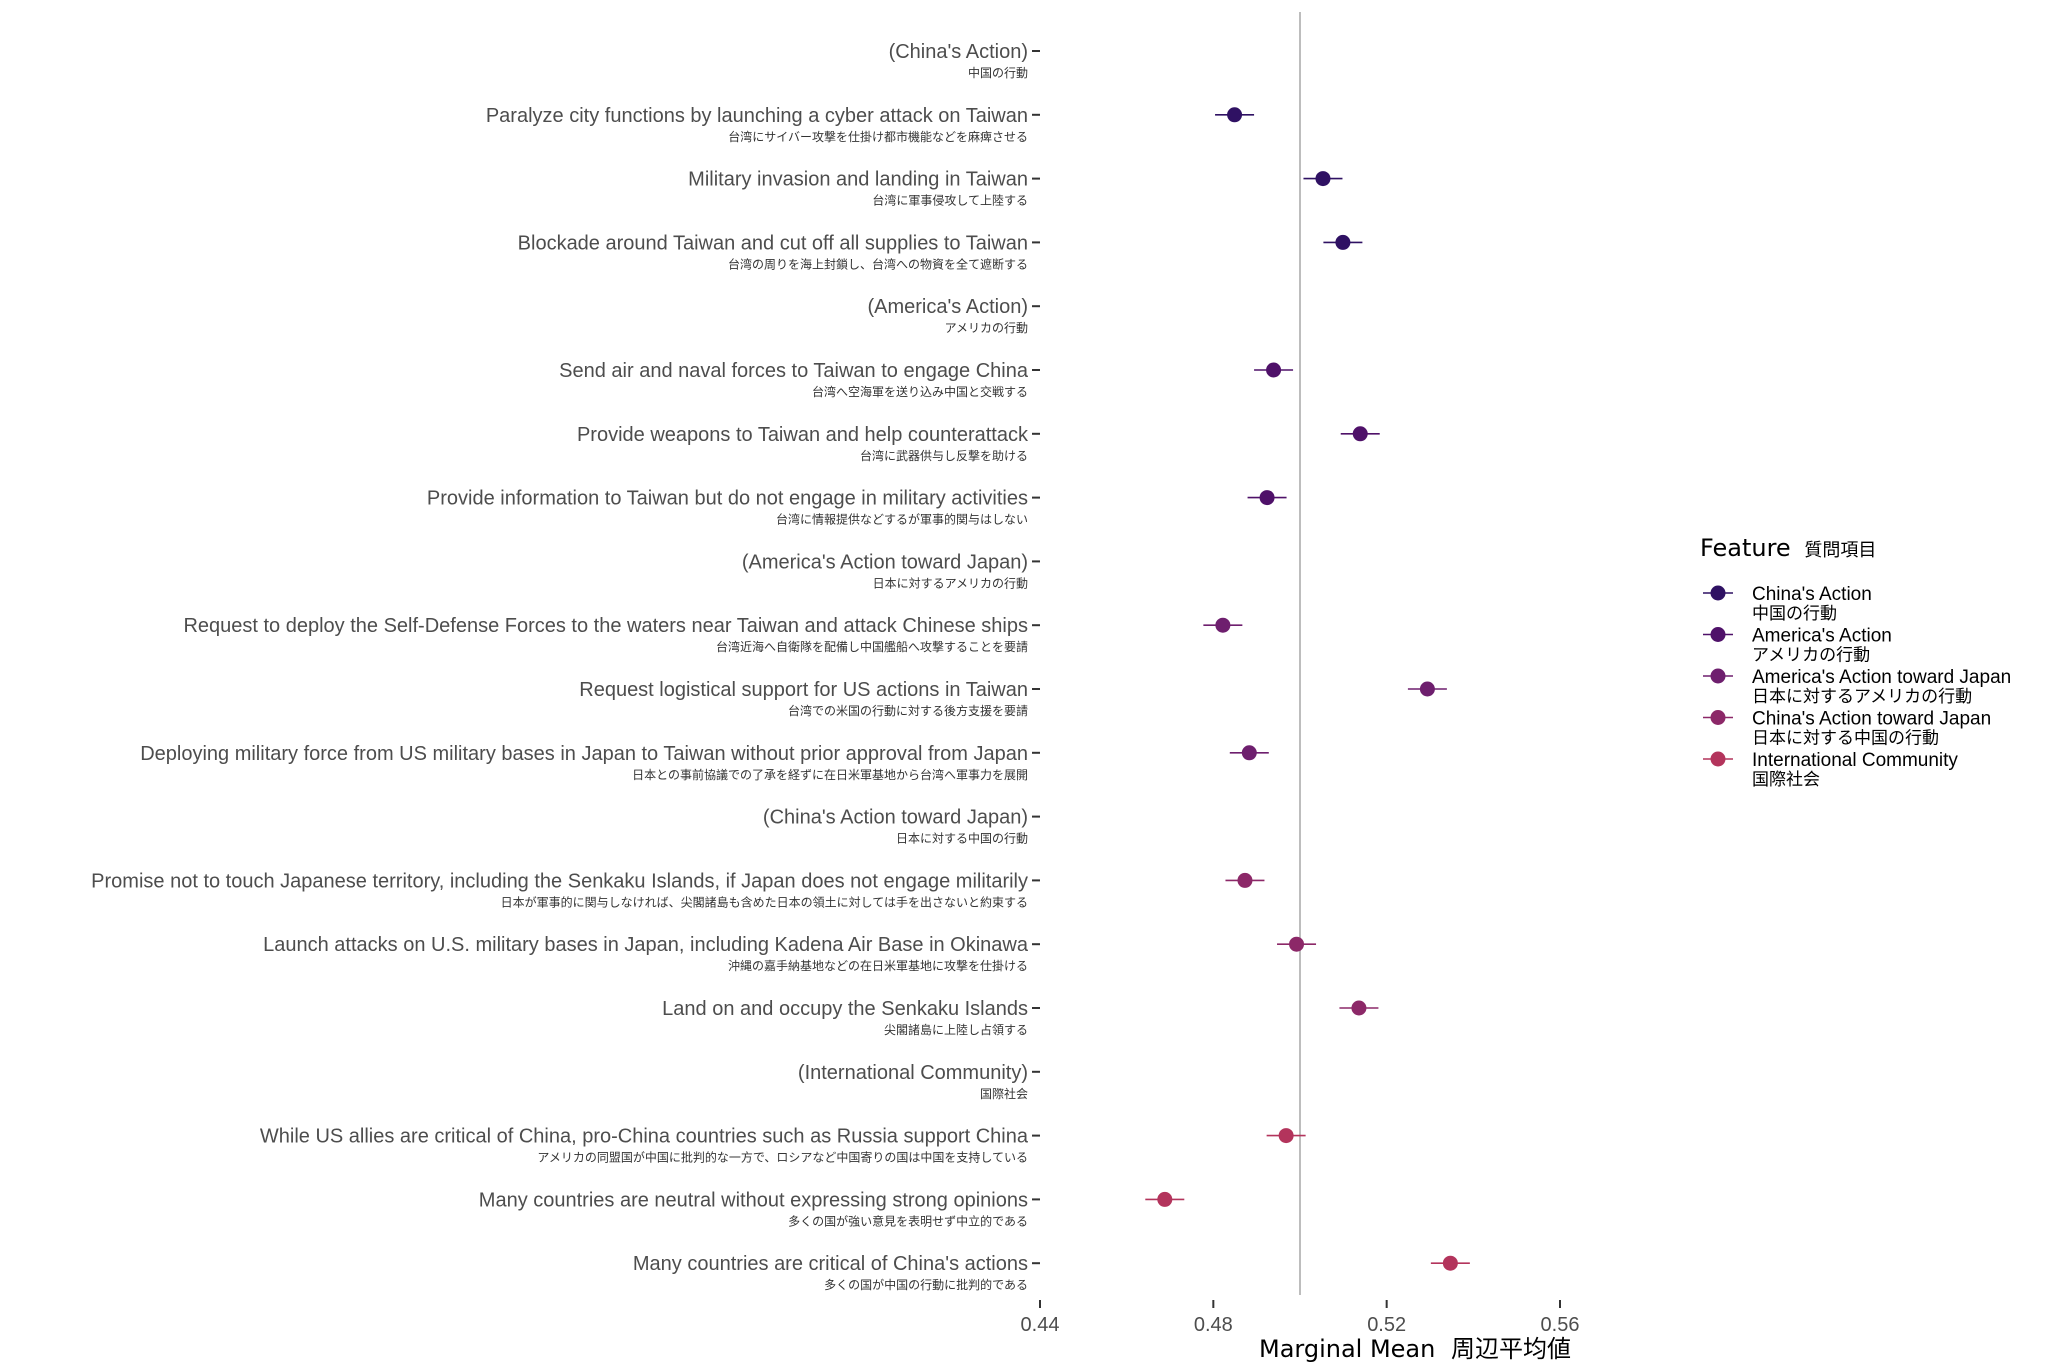 Image resolution: width=2048 pixels, height=1365 pixels. What do you see at coordinates (958, 52) in the screenshot?
I see `group-header-label: (China's Action)` at bounding box center [958, 52].